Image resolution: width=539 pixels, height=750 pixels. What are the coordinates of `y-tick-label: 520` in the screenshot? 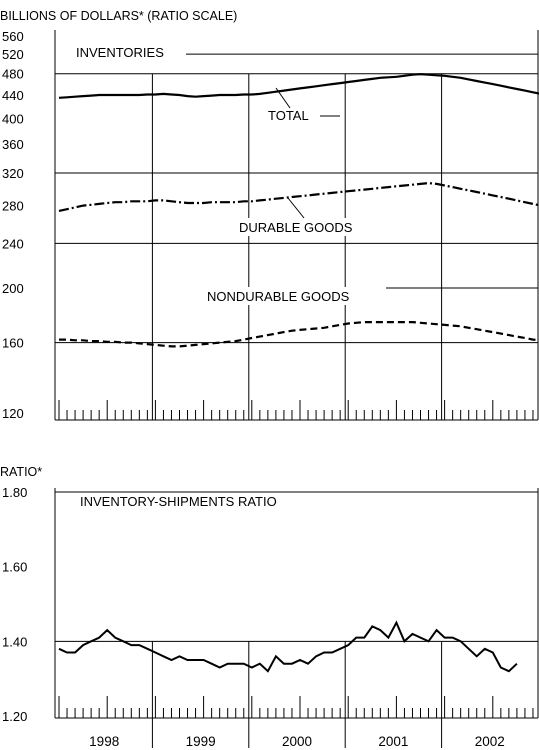 It's located at (13, 54).